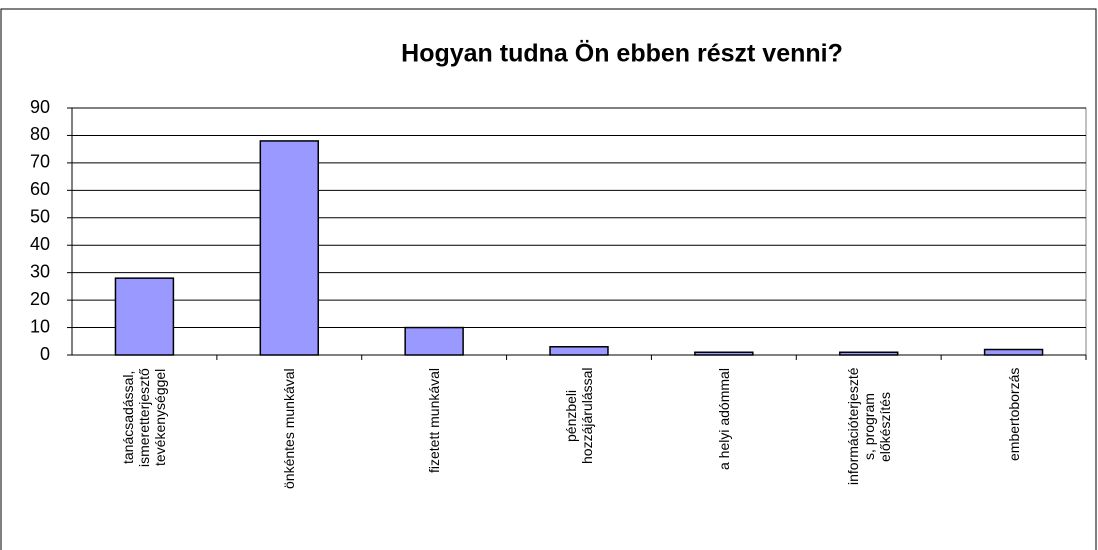 This screenshot has width=1098, height=550. Describe the element at coordinates (40, 326) in the screenshot. I see `y-tick-label: 10` at that location.